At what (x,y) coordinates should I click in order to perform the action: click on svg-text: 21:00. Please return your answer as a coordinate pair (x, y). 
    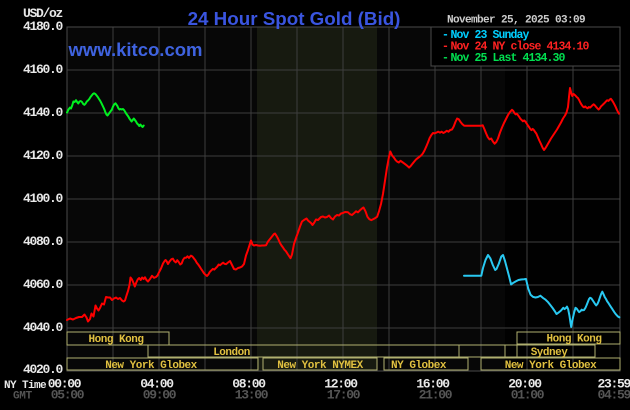
    Looking at the image, I should click on (436, 395).